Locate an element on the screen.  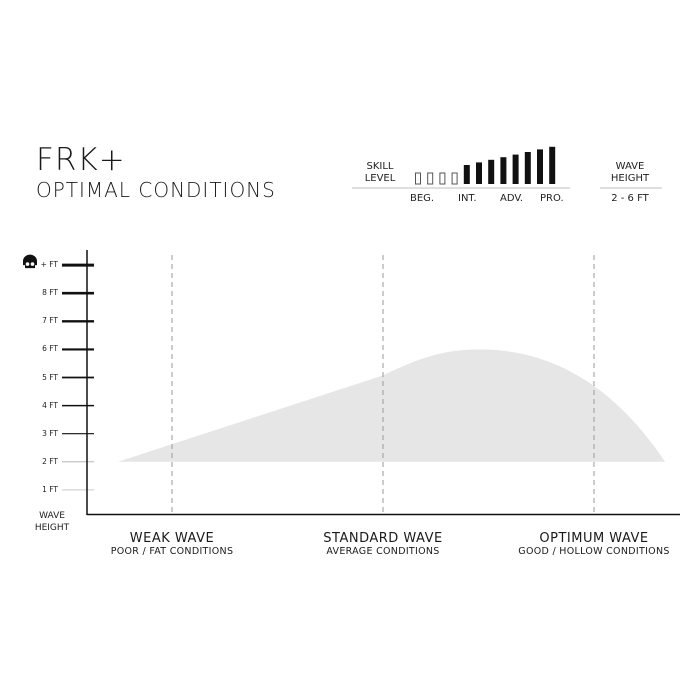
y-tick-label: + FT is located at coordinates (49, 265).